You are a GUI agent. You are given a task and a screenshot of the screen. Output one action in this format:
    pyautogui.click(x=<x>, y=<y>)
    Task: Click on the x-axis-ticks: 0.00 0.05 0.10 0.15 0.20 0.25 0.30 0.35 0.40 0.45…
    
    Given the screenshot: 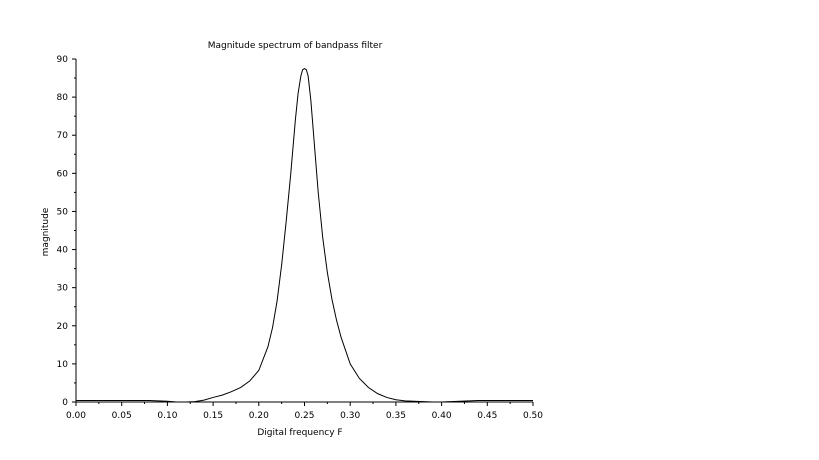 What is the action you would take?
    pyautogui.click(x=304, y=411)
    